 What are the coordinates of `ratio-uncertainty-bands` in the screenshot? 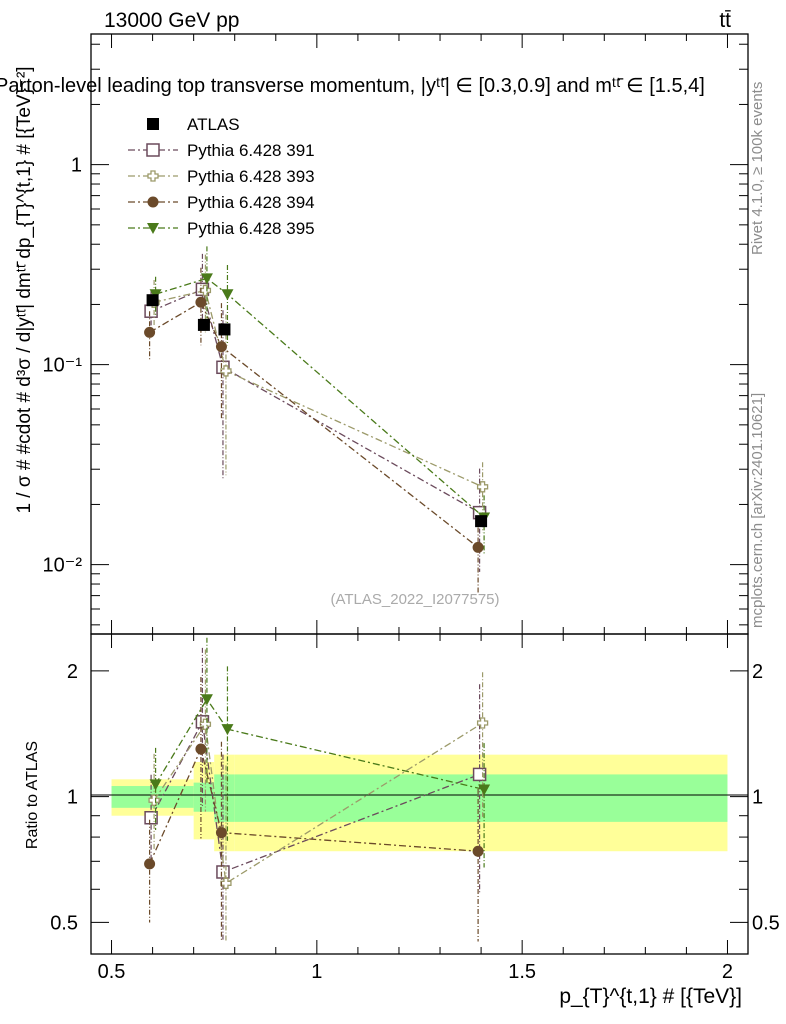 It's located at (419, 803).